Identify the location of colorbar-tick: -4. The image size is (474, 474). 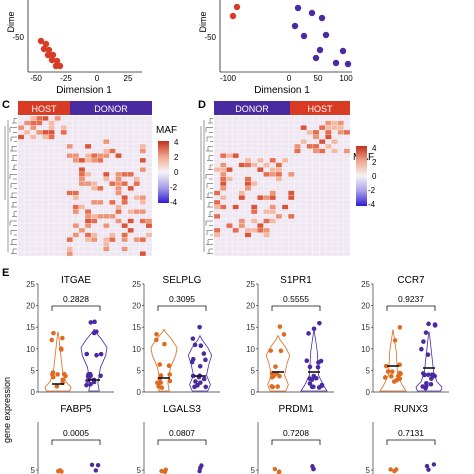
(372, 204).